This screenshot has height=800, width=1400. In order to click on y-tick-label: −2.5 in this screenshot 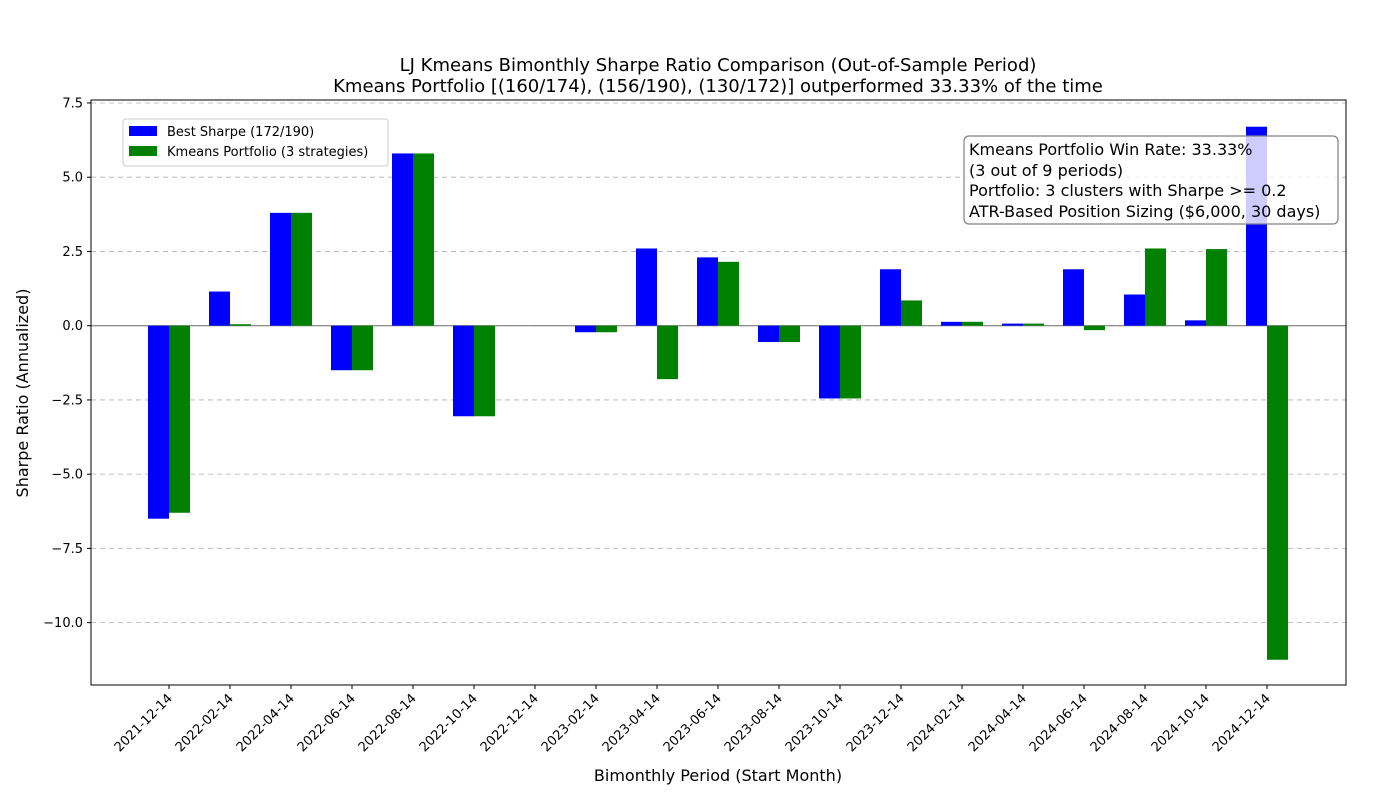, I will do `click(67, 400)`.